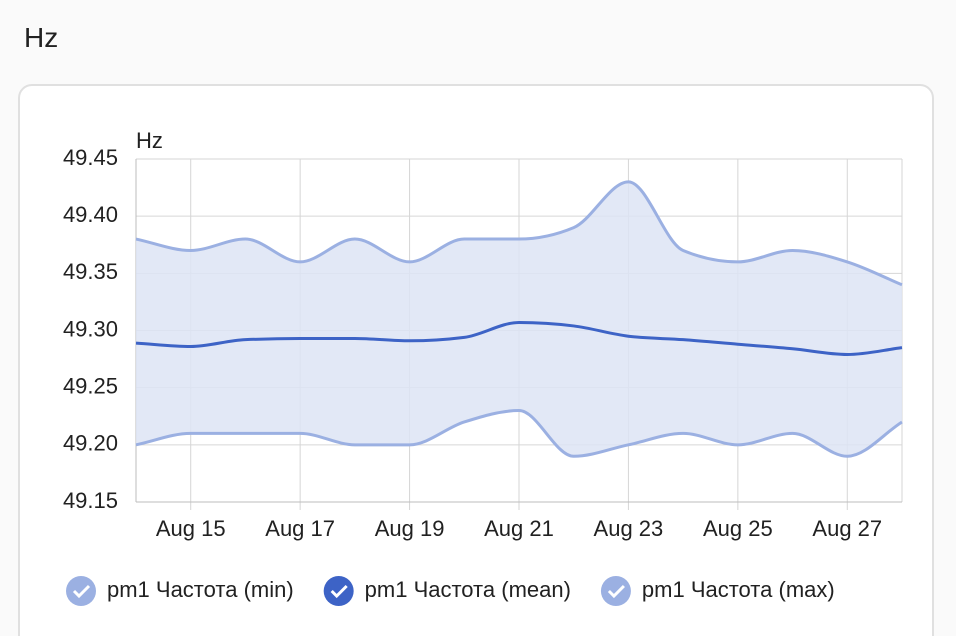  I want to click on y-tick-label: 49.20, so click(90, 443).